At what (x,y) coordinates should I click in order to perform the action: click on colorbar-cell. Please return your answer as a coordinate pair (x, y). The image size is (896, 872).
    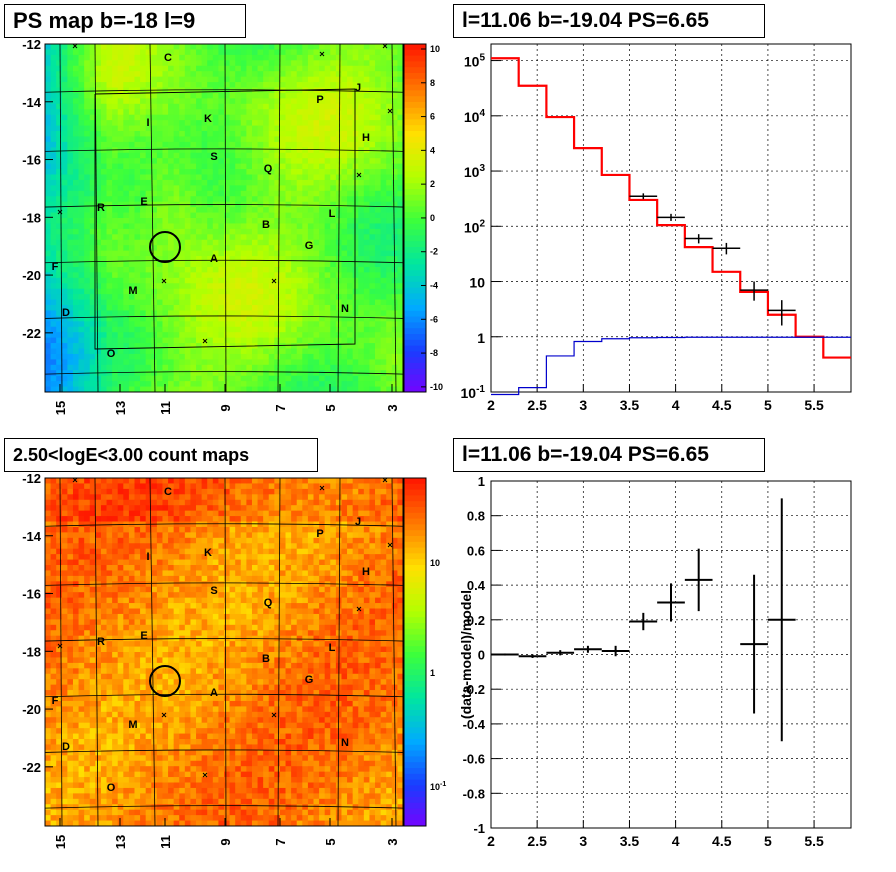
    Looking at the image, I should click on (415, 198).